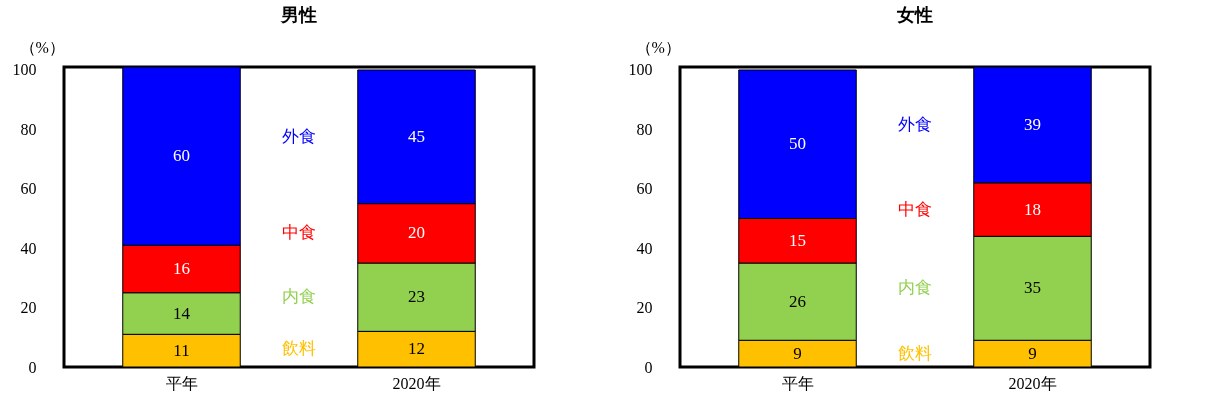 This screenshot has width=1215, height=410. Describe the element at coordinates (416, 297) in the screenshot. I see `data-label: 23` at that location.